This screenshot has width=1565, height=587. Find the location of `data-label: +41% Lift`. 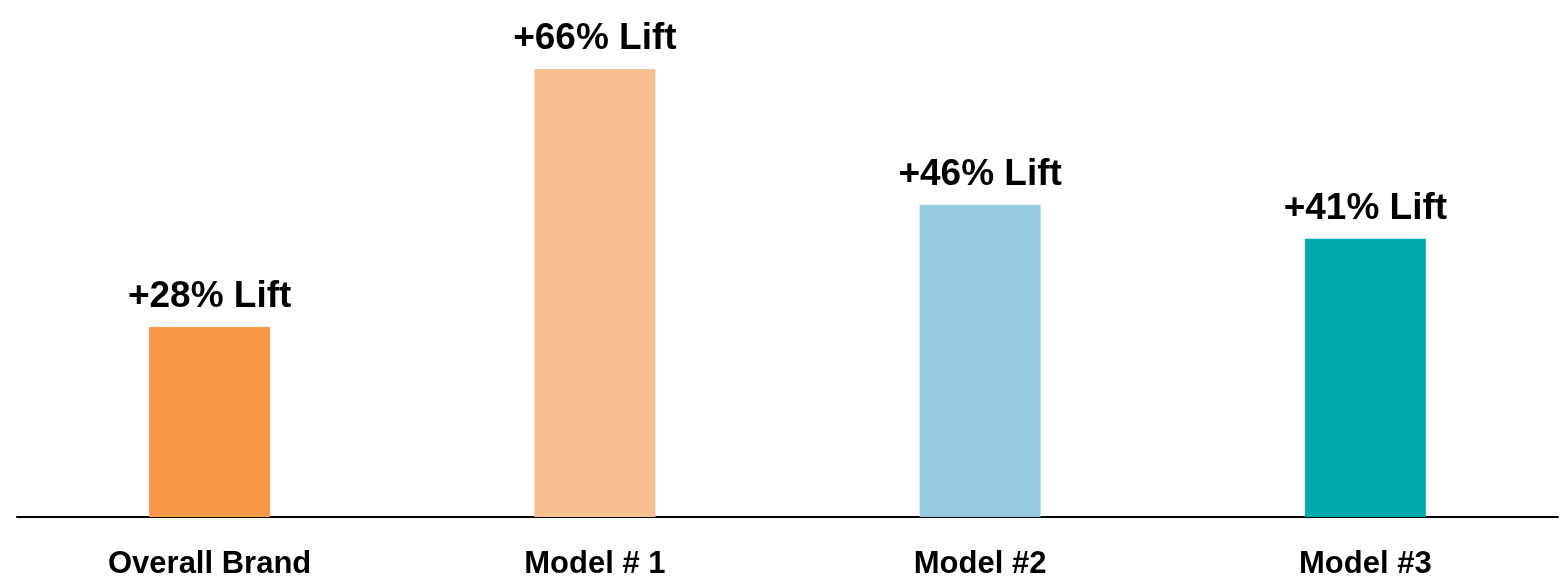

data-label: +41% Lift is located at coordinates (1365, 206).